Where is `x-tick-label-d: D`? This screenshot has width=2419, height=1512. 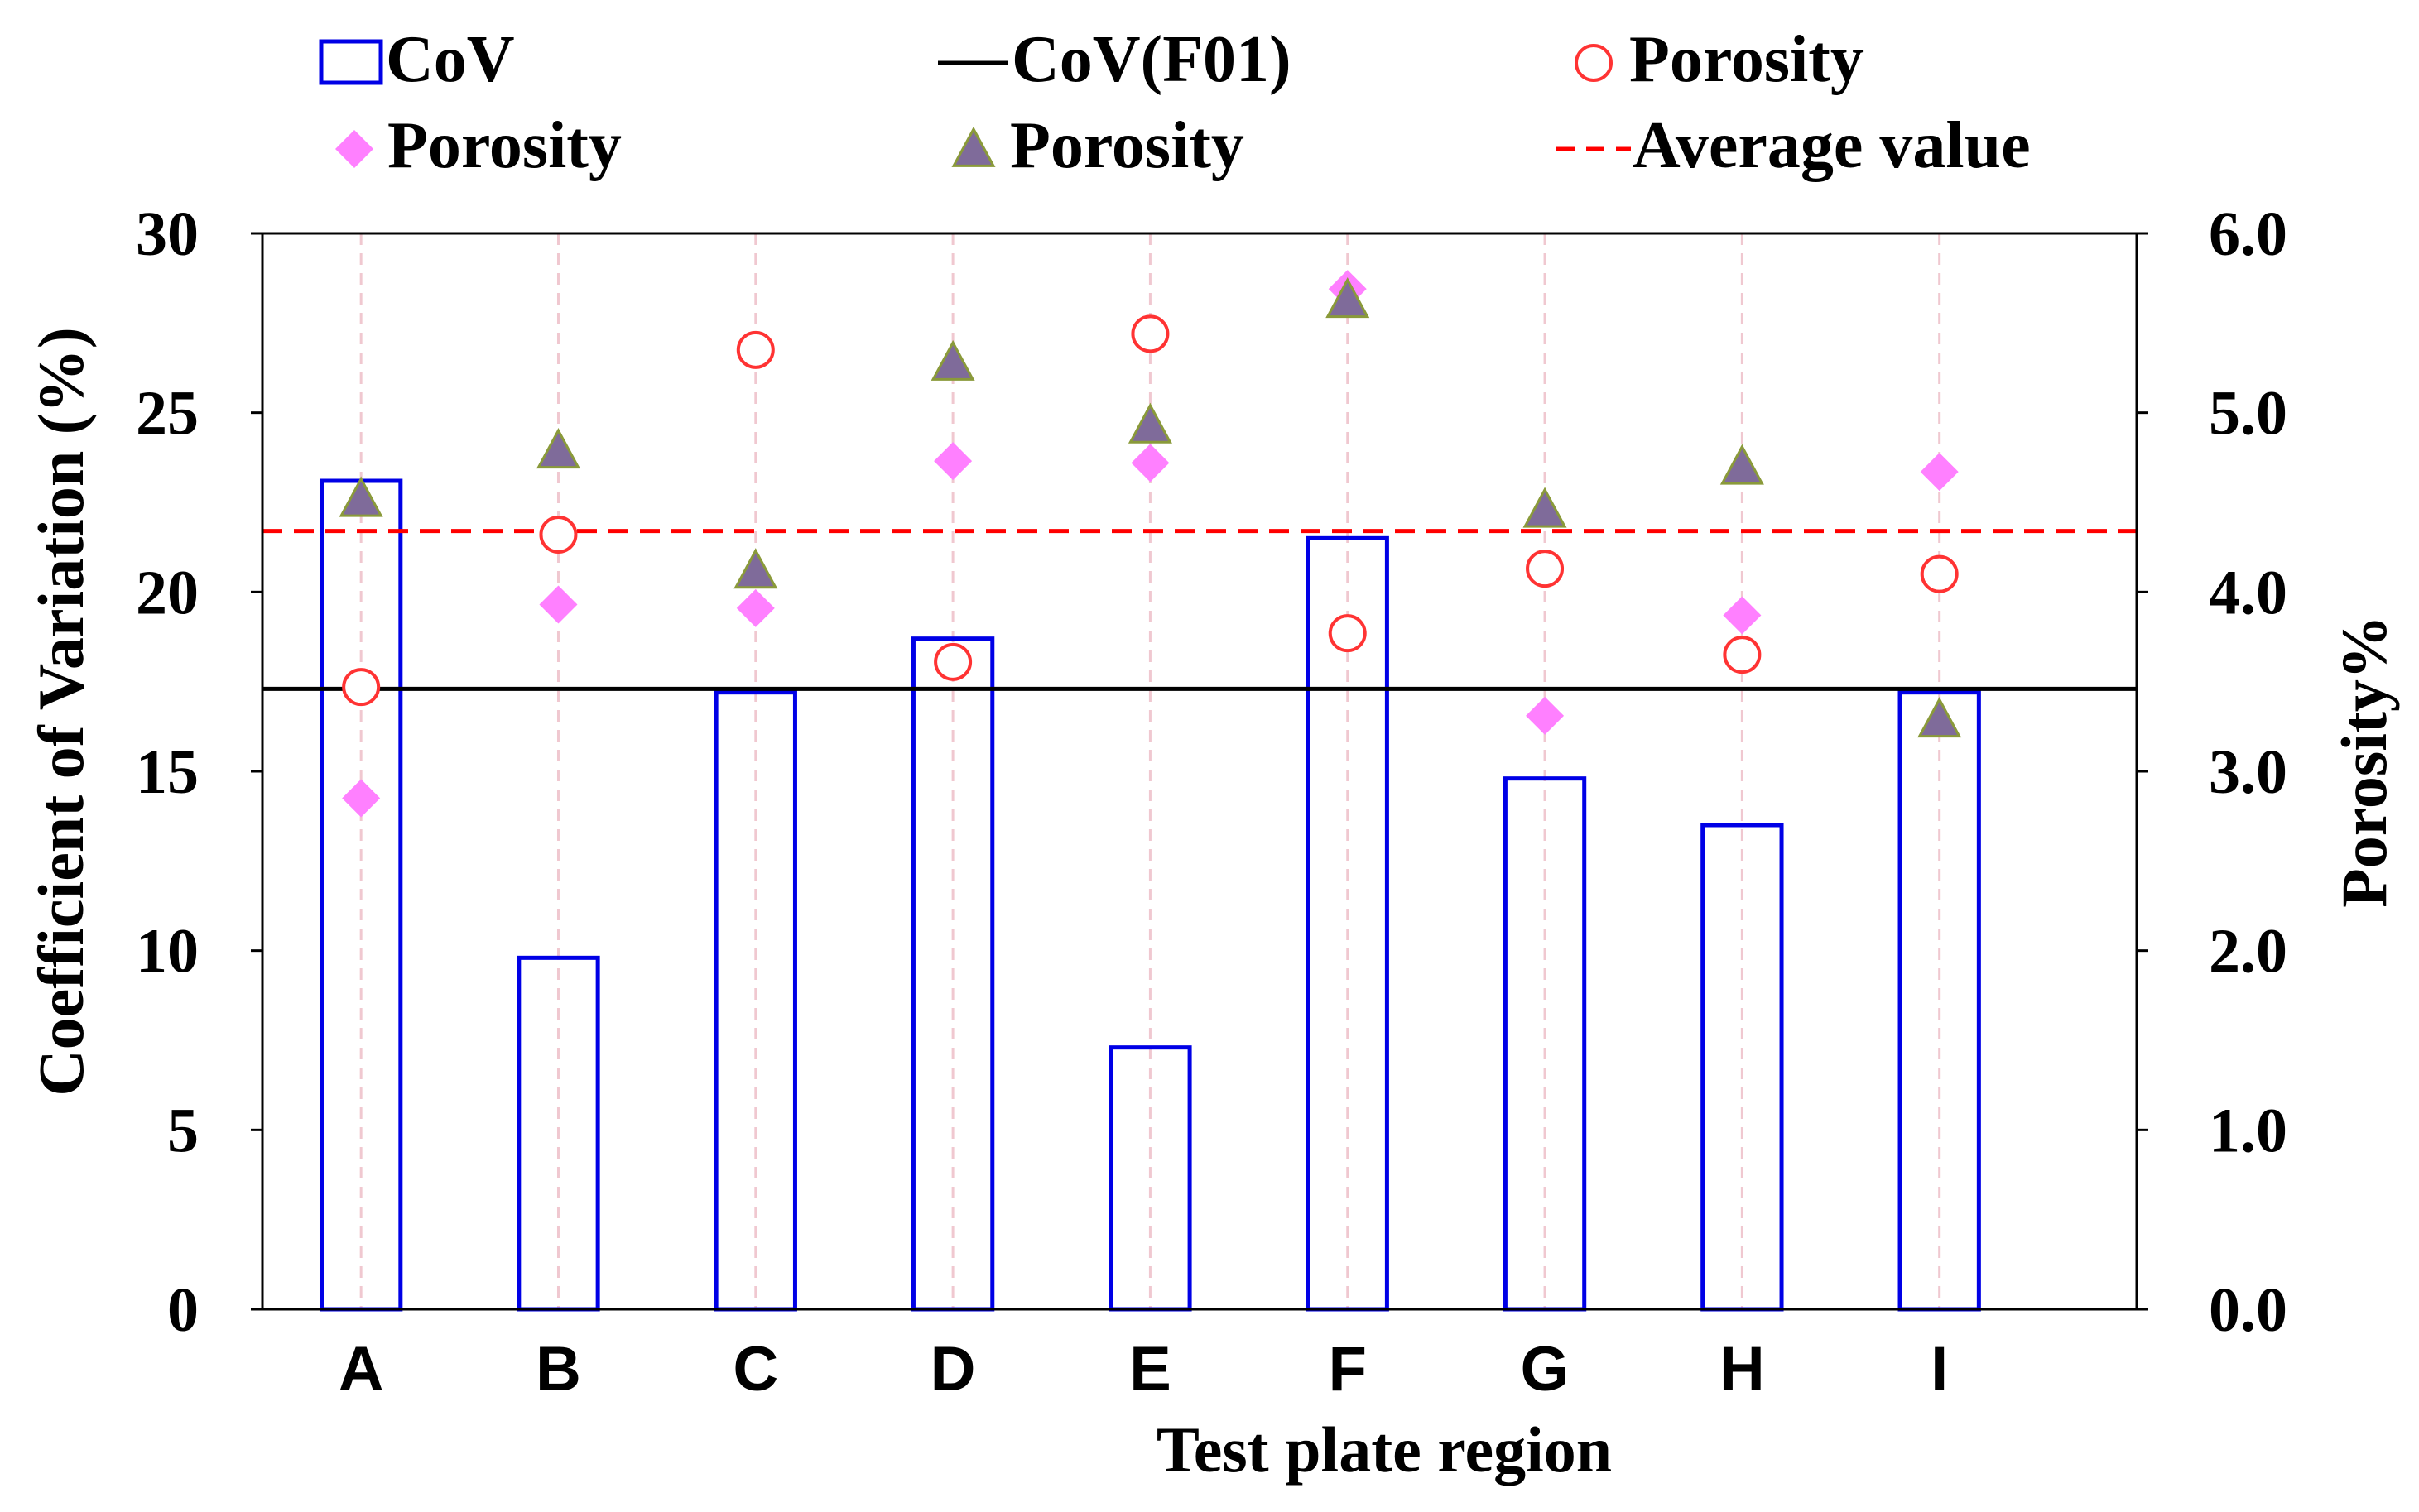 x-tick-label-d: D is located at coordinates (954, 1369).